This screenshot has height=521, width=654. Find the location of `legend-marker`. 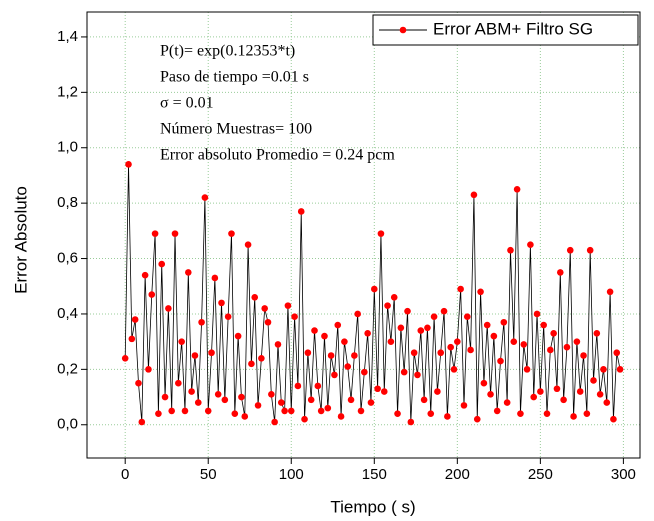

legend-marker is located at coordinates (403, 30).